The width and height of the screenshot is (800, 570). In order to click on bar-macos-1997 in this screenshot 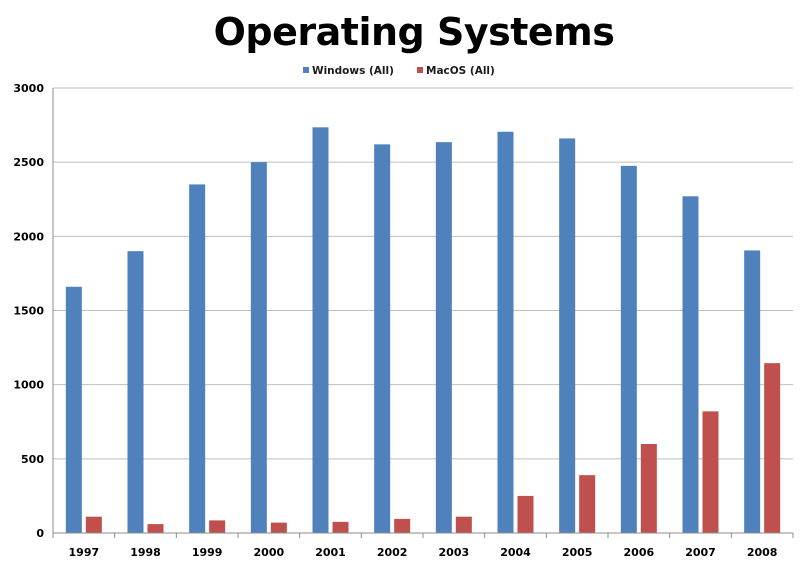, I will do `click(93, 524)`.